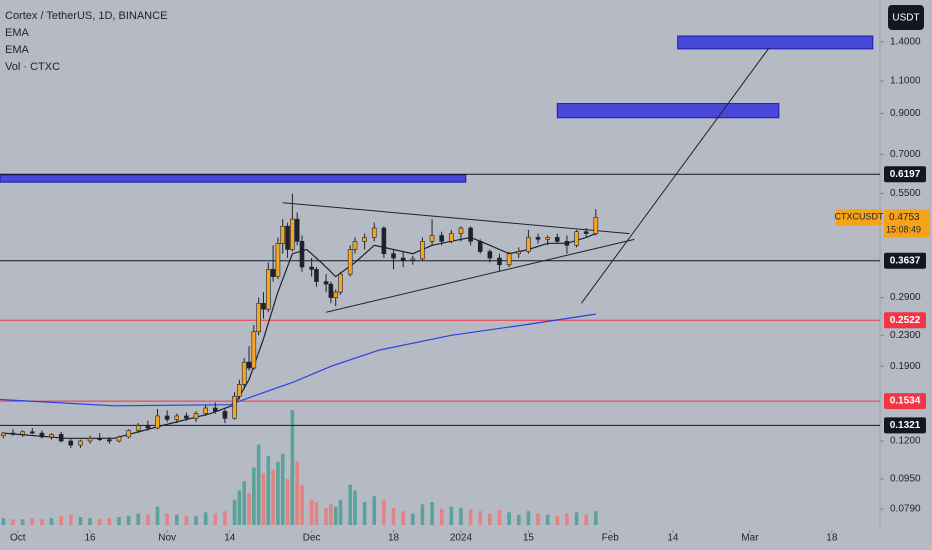  I want to click on countdown-label: 15:08:49, so click(903, 230).